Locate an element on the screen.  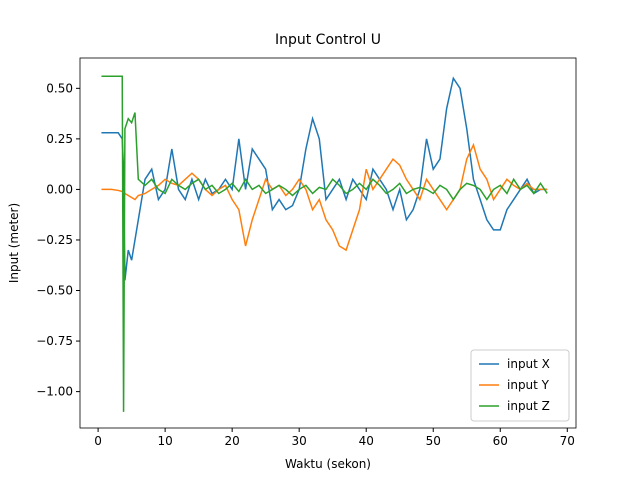
x-tick-label: 70 is located at coordinates (567, 441).